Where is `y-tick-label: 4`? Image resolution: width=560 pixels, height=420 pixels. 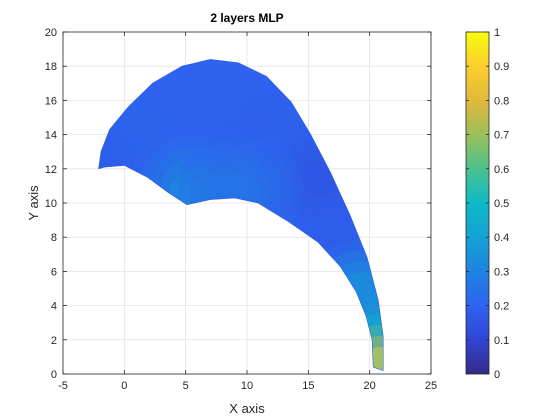
y-tick-label: 4 is located at coordinates (54, 307).